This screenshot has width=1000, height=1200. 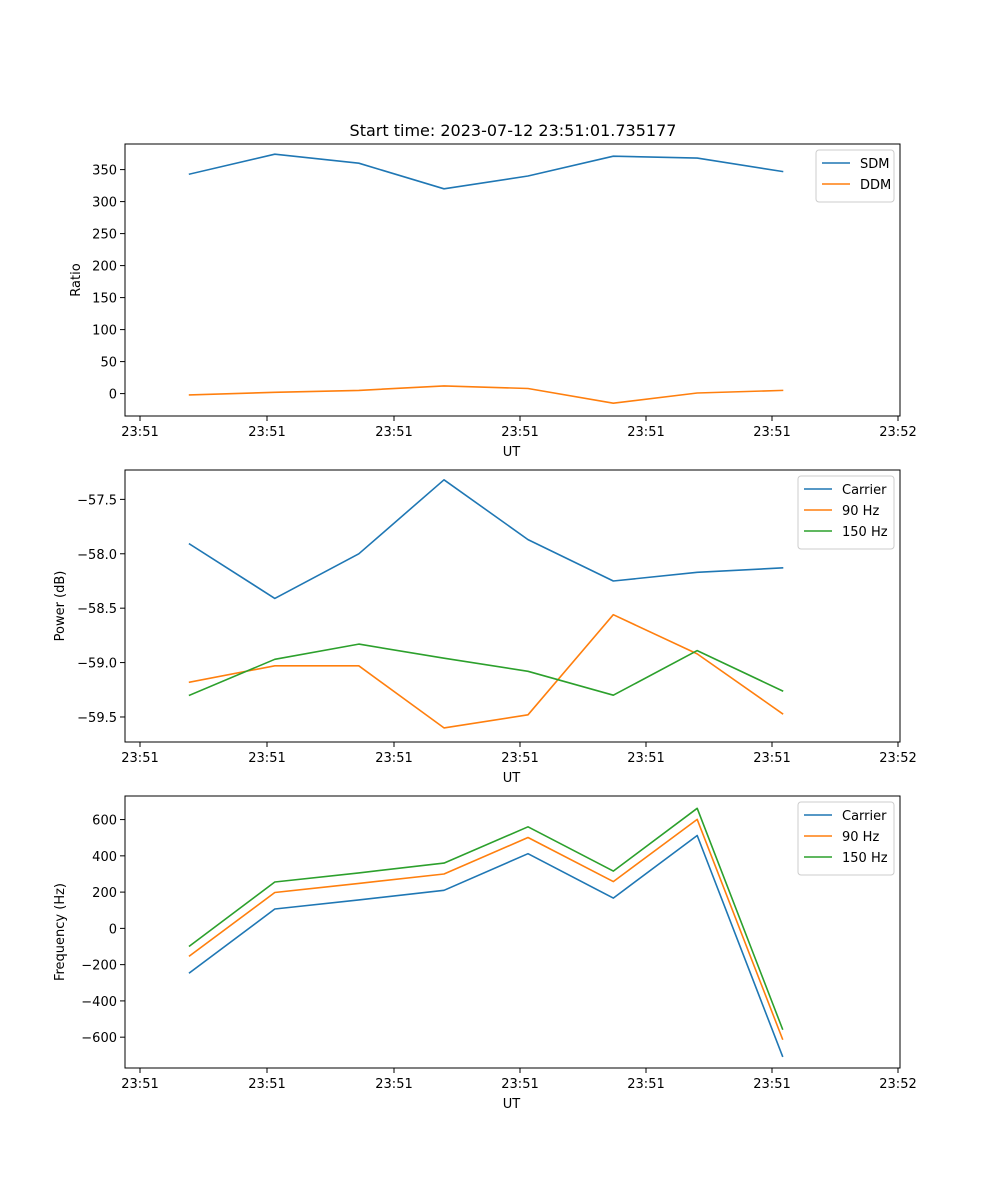 I want to click on y-tick-label: 350, so click(x=104, y=171).